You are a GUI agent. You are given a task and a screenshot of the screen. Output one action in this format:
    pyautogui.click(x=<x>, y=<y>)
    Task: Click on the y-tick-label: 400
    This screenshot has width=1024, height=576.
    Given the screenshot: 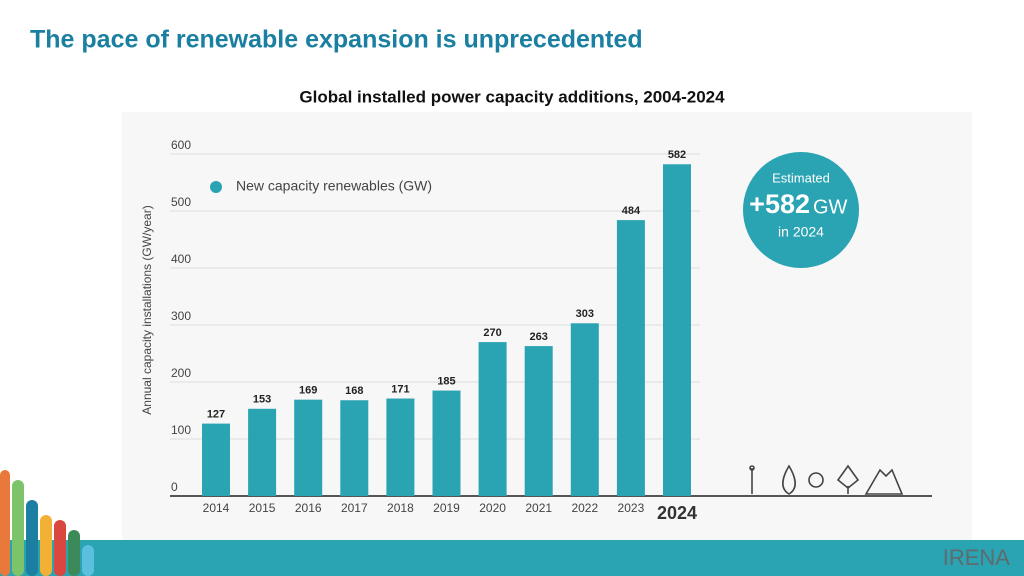 What is the action you would take?
    pyautogui.click(x=181, y=259)
    